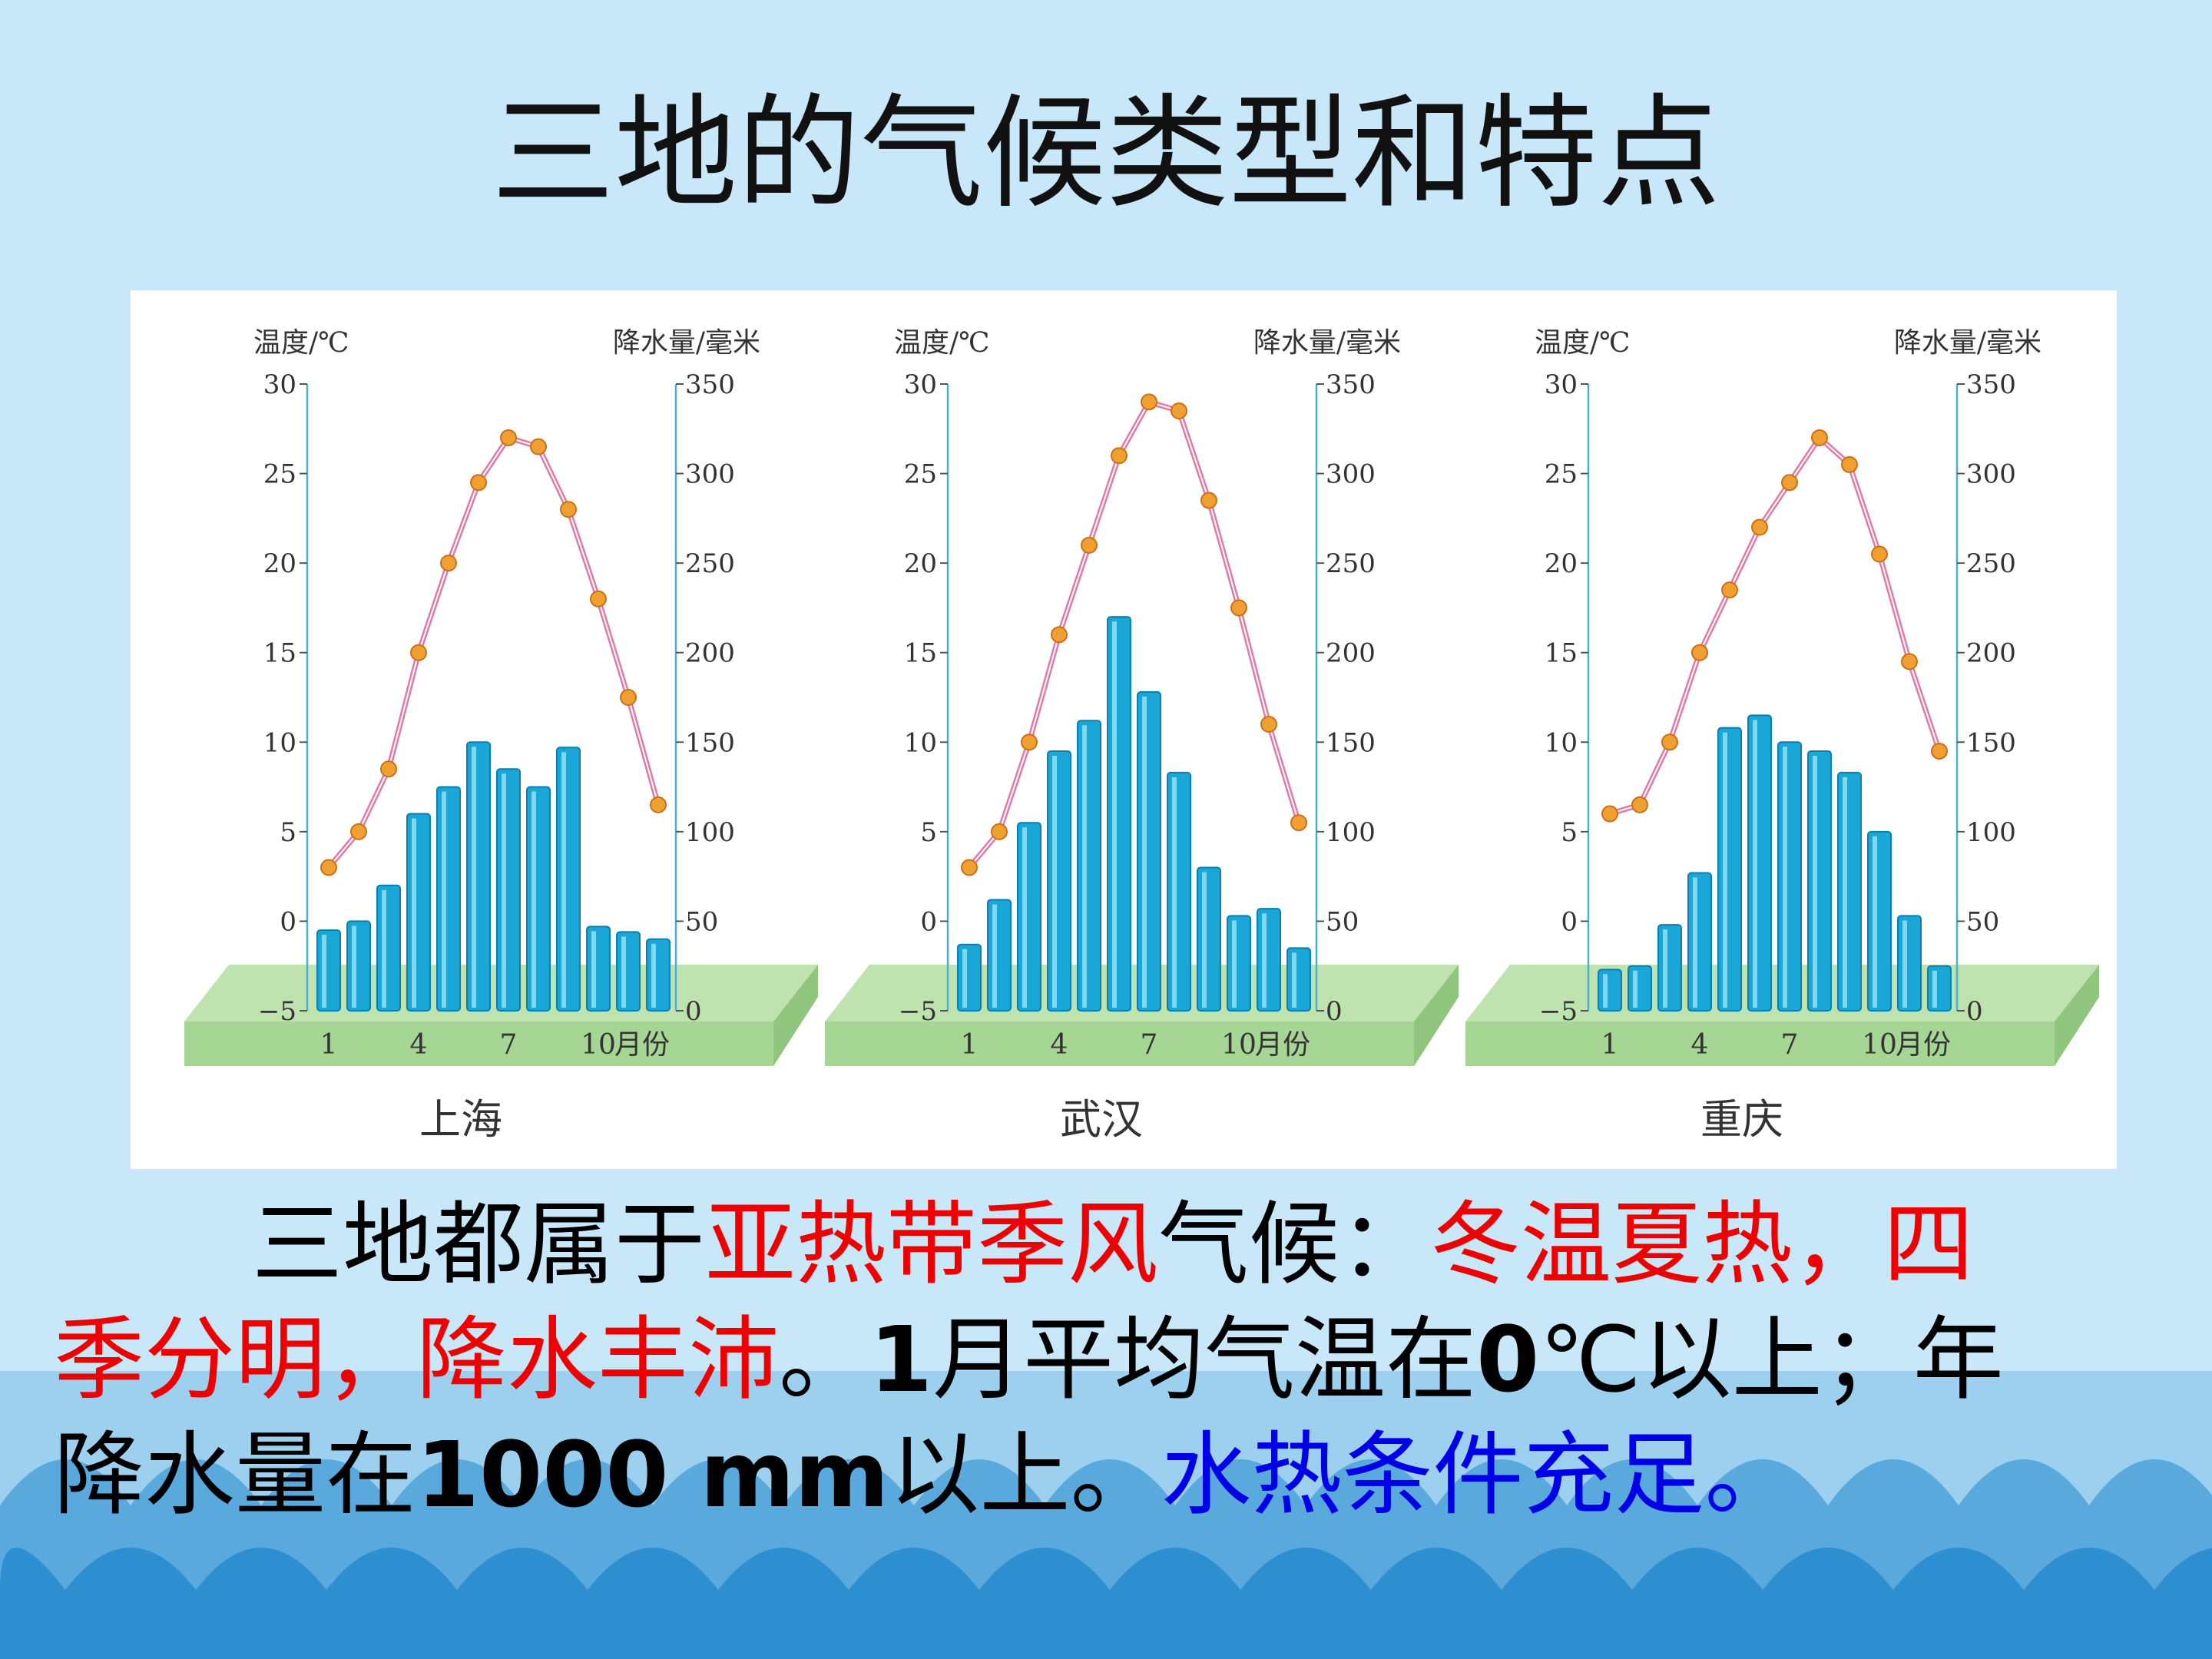 The height and width of the screenshot is (1659, 2212). I want to click on temperature-line, so click(494, 652).